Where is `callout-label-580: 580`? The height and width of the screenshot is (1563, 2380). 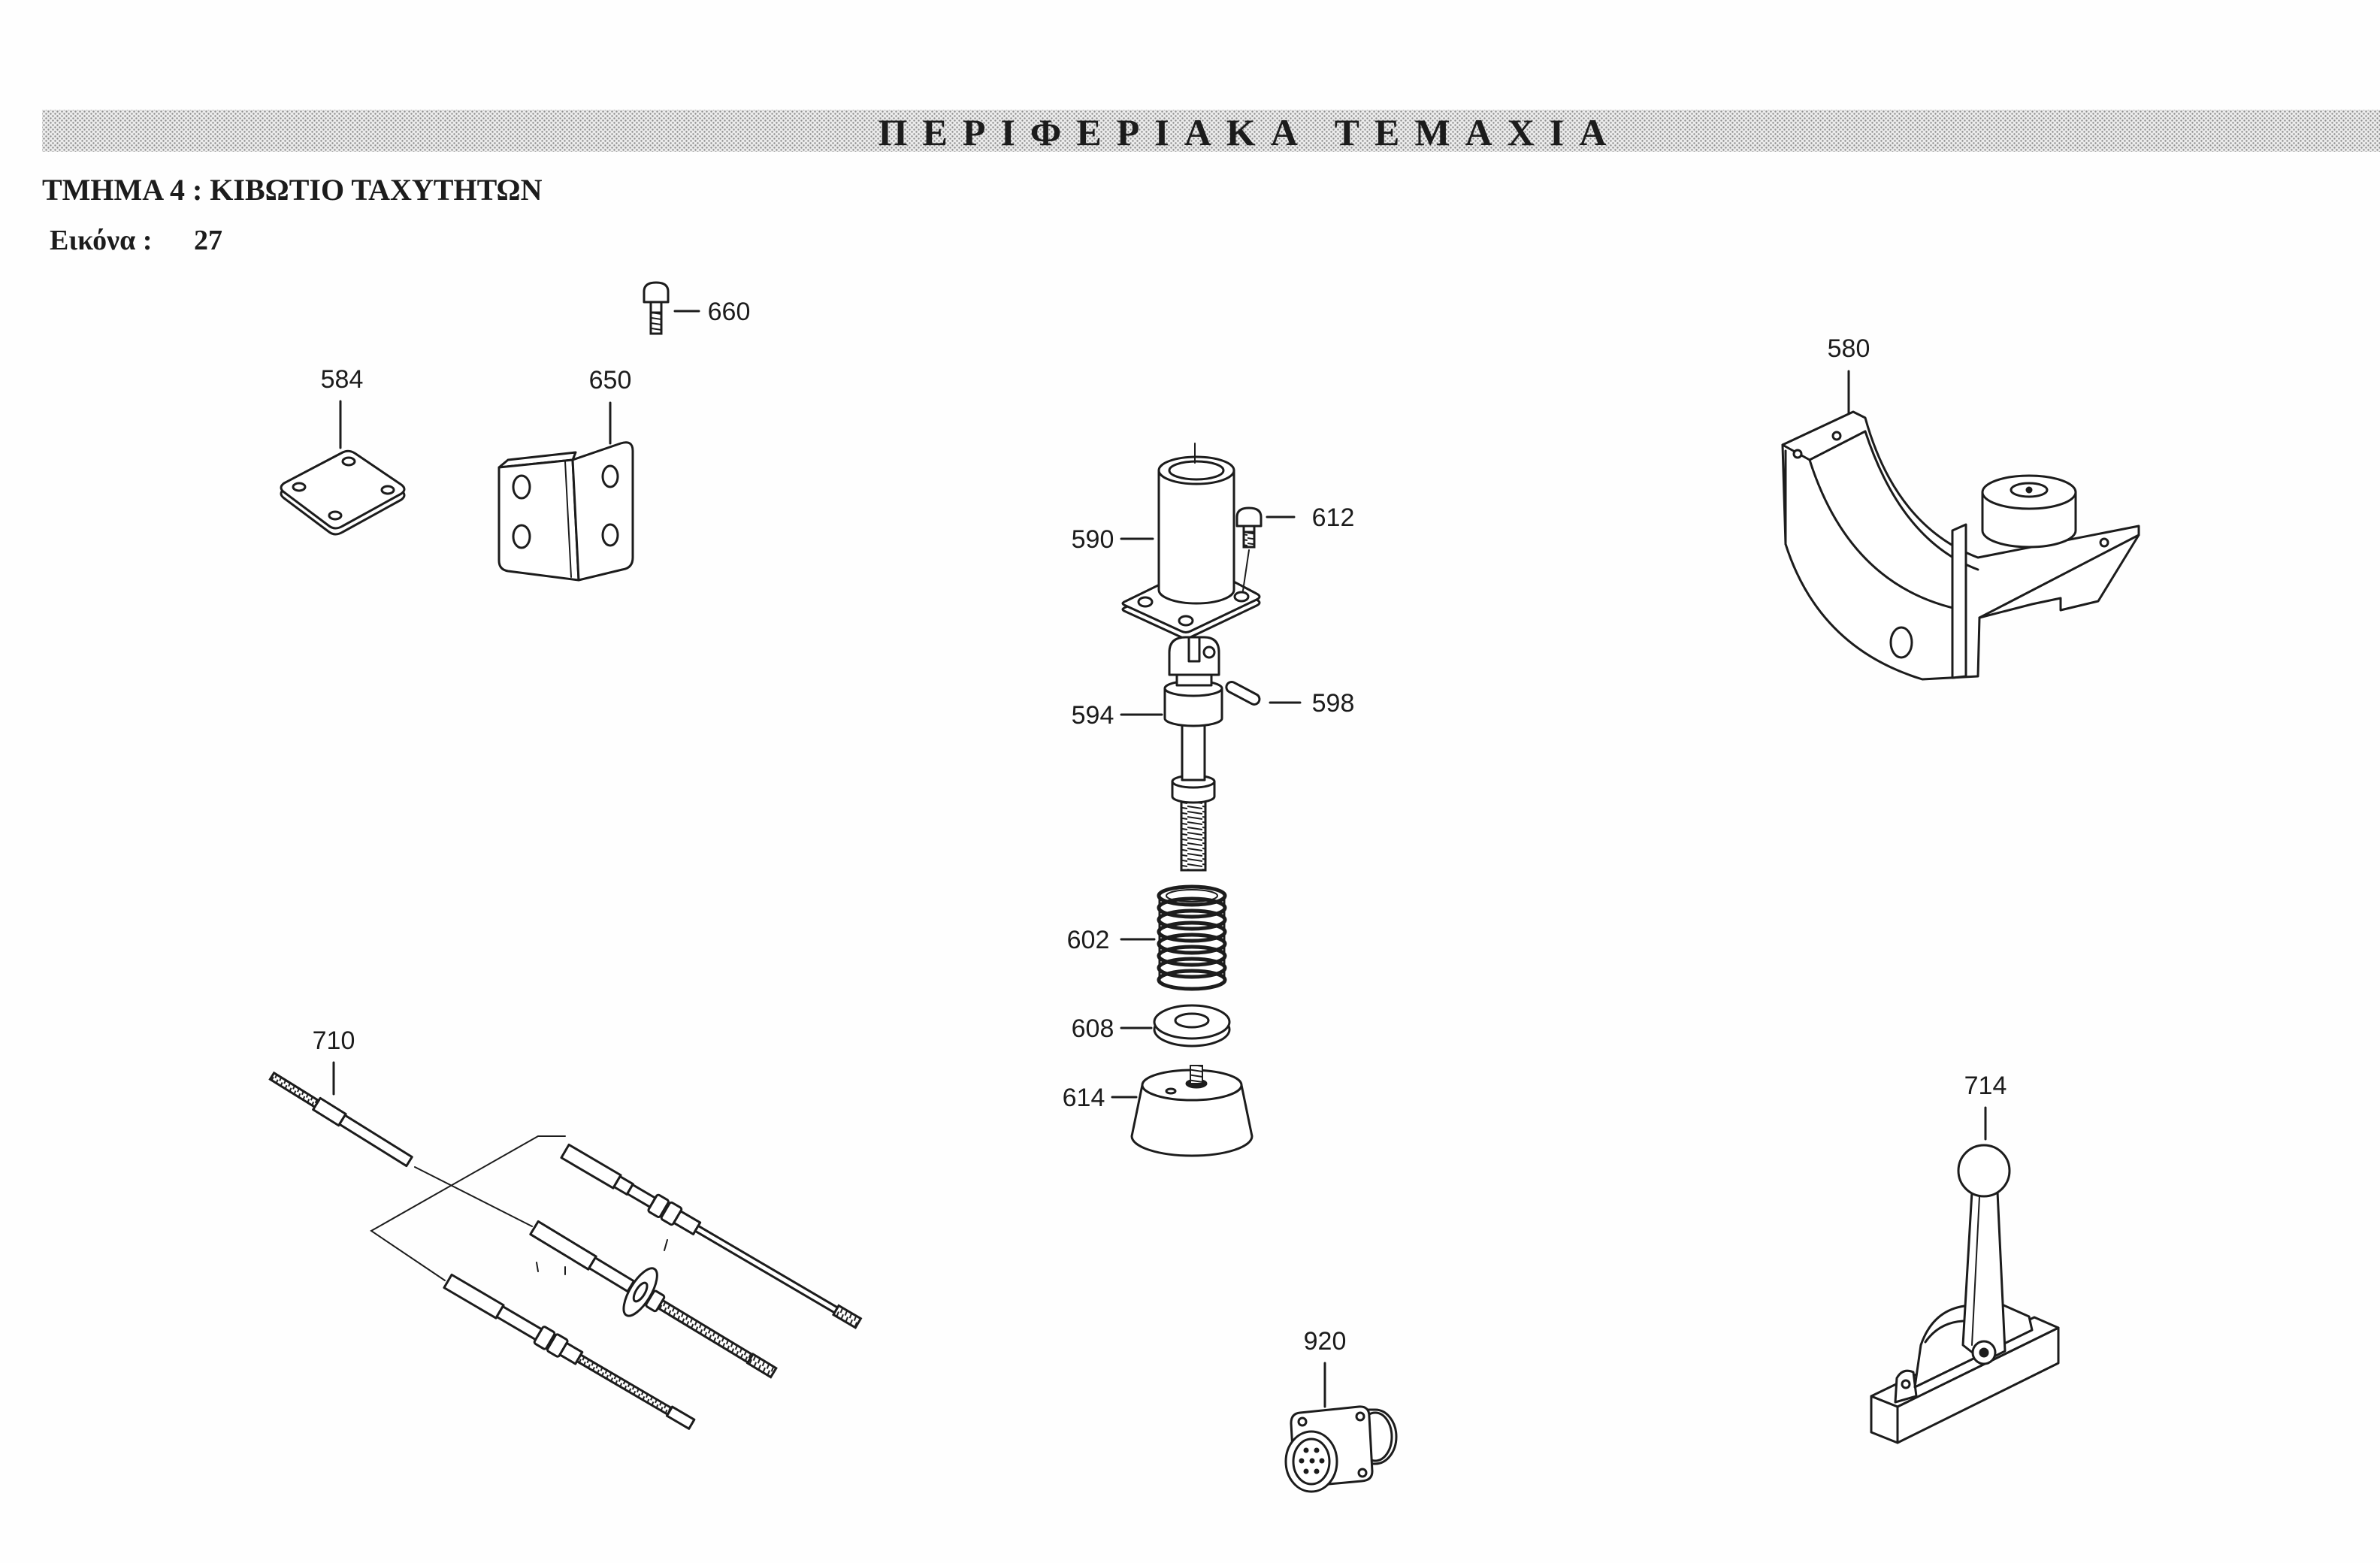
callout-label-580: 580 is located at coordinates (1849, 348).